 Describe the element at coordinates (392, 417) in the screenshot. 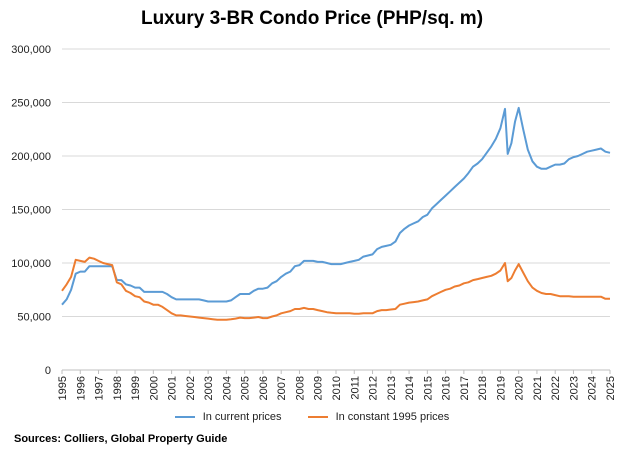

I see `legend-label-constant: In constant 1995 prices` at that location.